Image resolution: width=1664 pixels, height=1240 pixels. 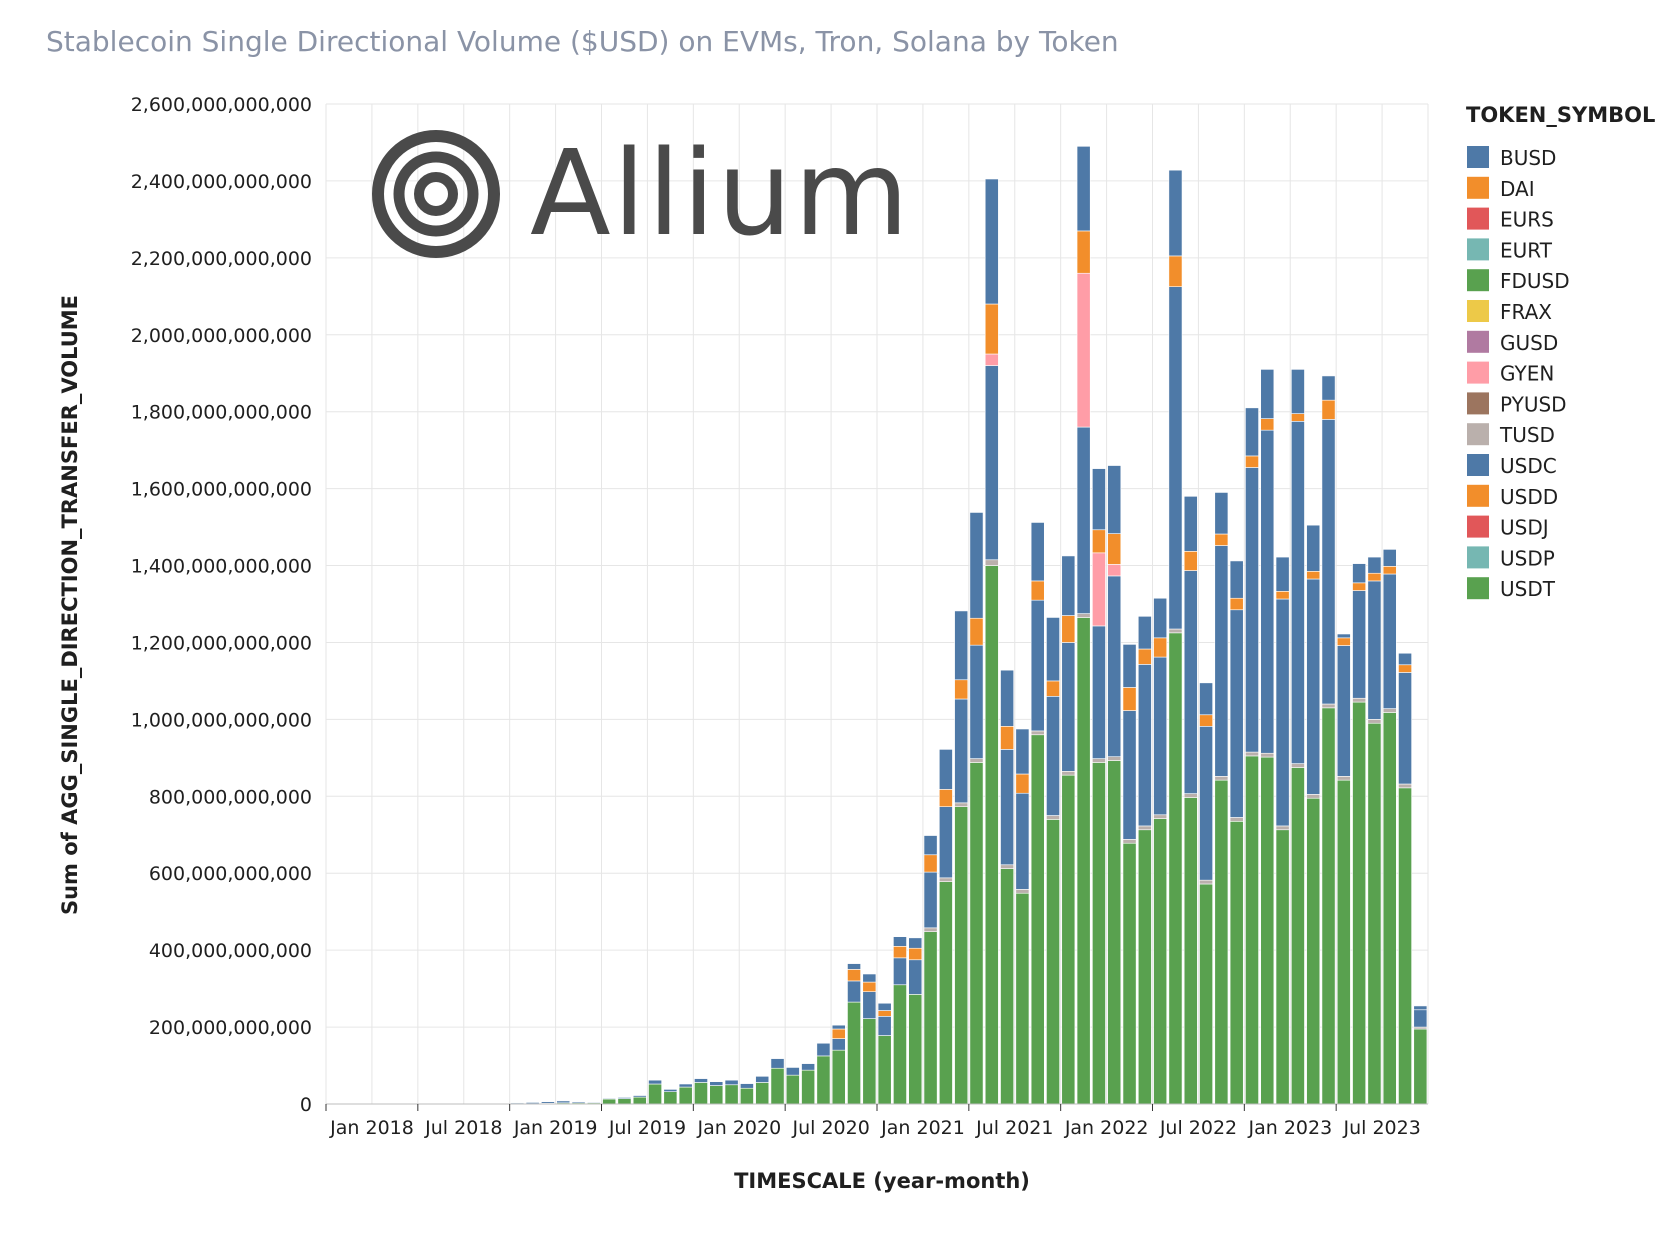 I want to click on y-tick-label: 2,600,000,000,000, so click(x=221, y=105).